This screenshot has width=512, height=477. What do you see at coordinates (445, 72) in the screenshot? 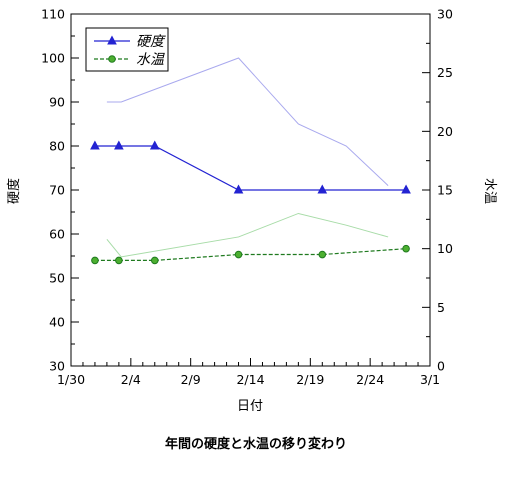
I see `right-tick-label: 25` at bounding box center [445, 72].